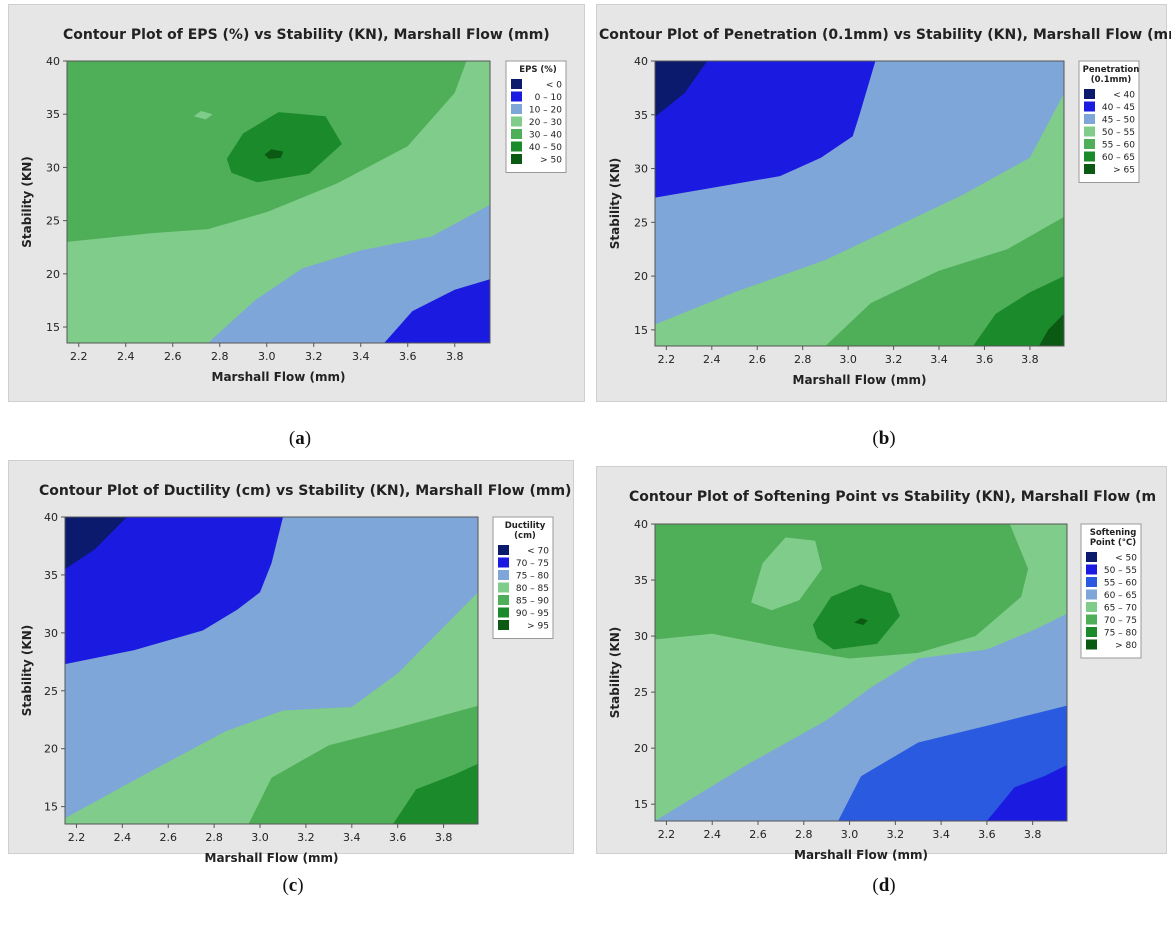  Describe the element at coordinates (804, 834) in the screenshot. I see `x-tick-label-d-3: 2.8` at that location.